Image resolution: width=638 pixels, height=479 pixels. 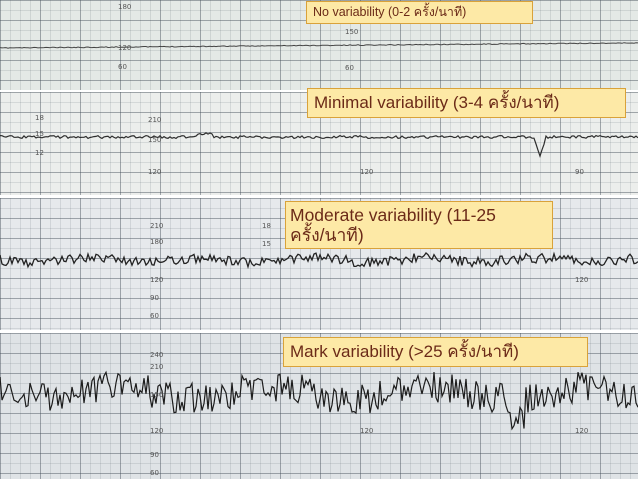 I want to click on tick-label: 12, so click(x=39, y=153).